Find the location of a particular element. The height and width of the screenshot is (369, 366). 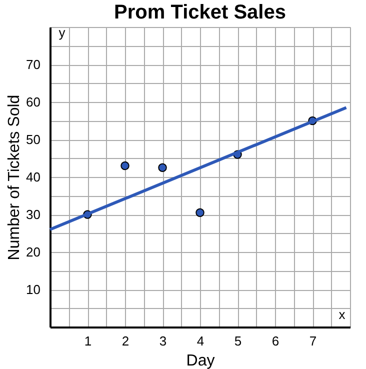

y-tick-label: 50 is located at coordinates (33, 139).